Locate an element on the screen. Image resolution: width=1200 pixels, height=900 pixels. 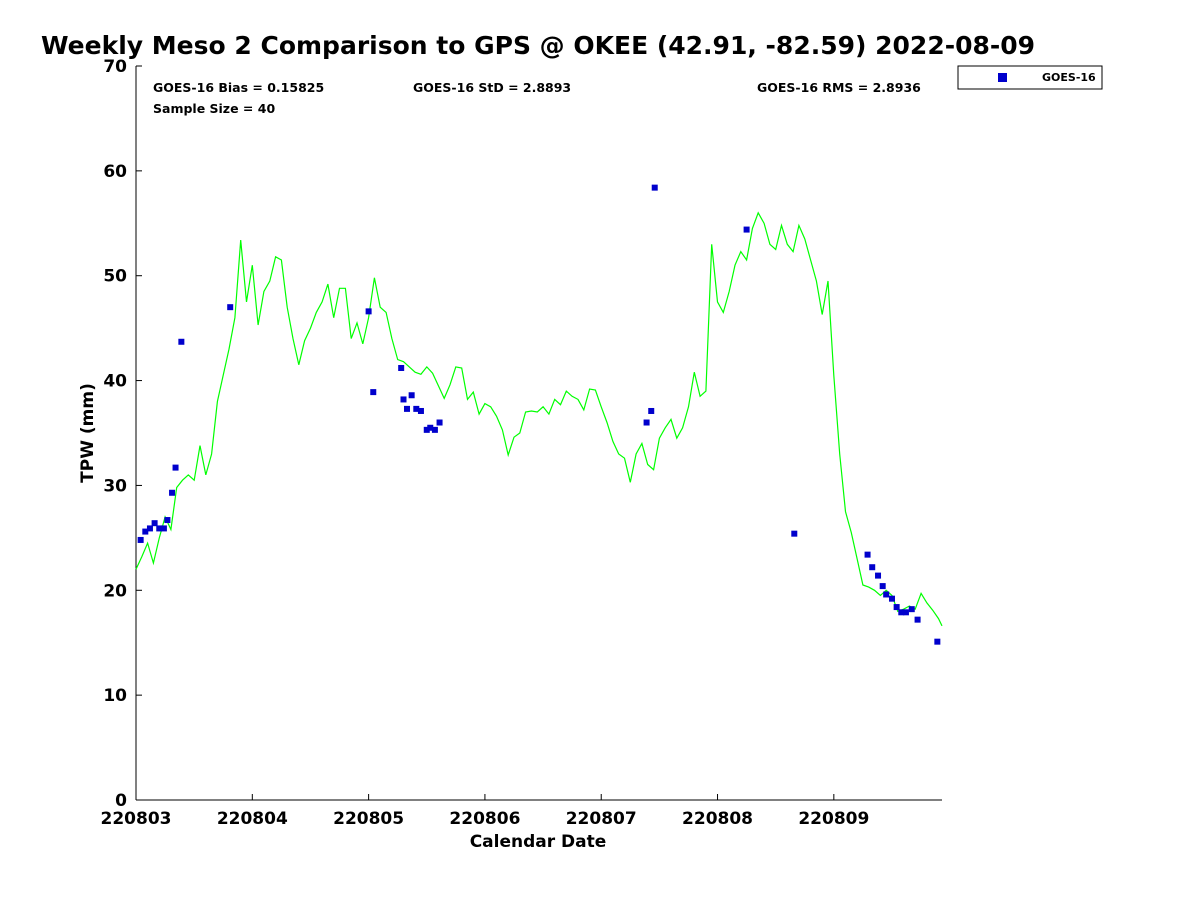
x-axis-label: Calendar Date is located at coordinates (538, 842).